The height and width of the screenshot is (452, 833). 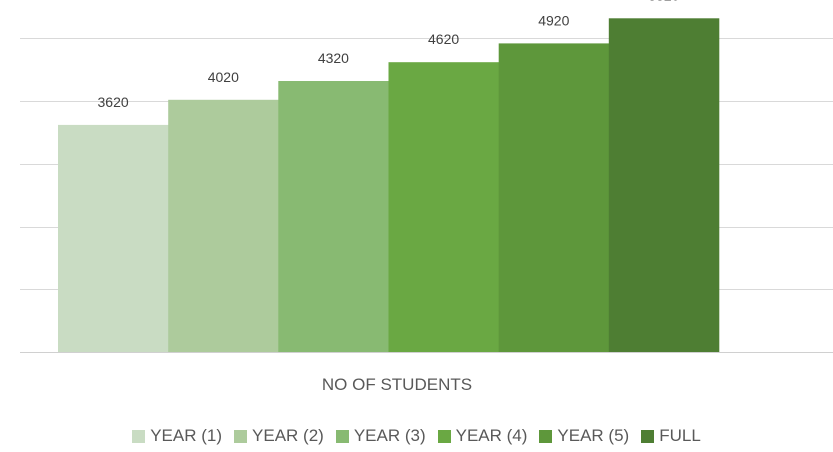 I want to click on data-label: 4620, so click(x=443, y=39).